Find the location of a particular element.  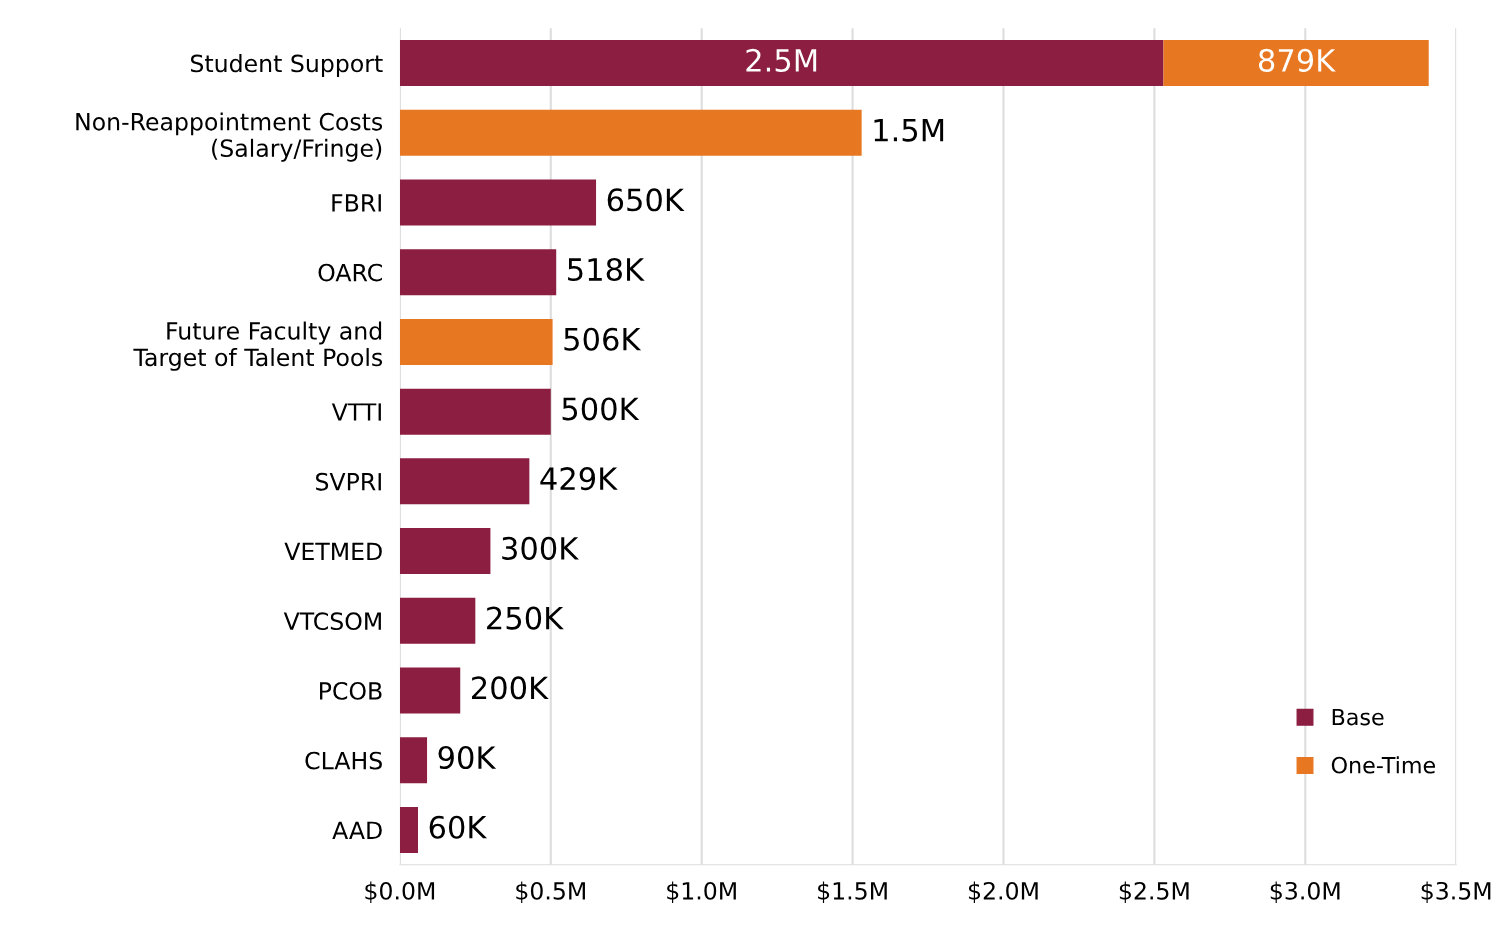

y-tick-label: VETMED is located at coordinates (333, 551).